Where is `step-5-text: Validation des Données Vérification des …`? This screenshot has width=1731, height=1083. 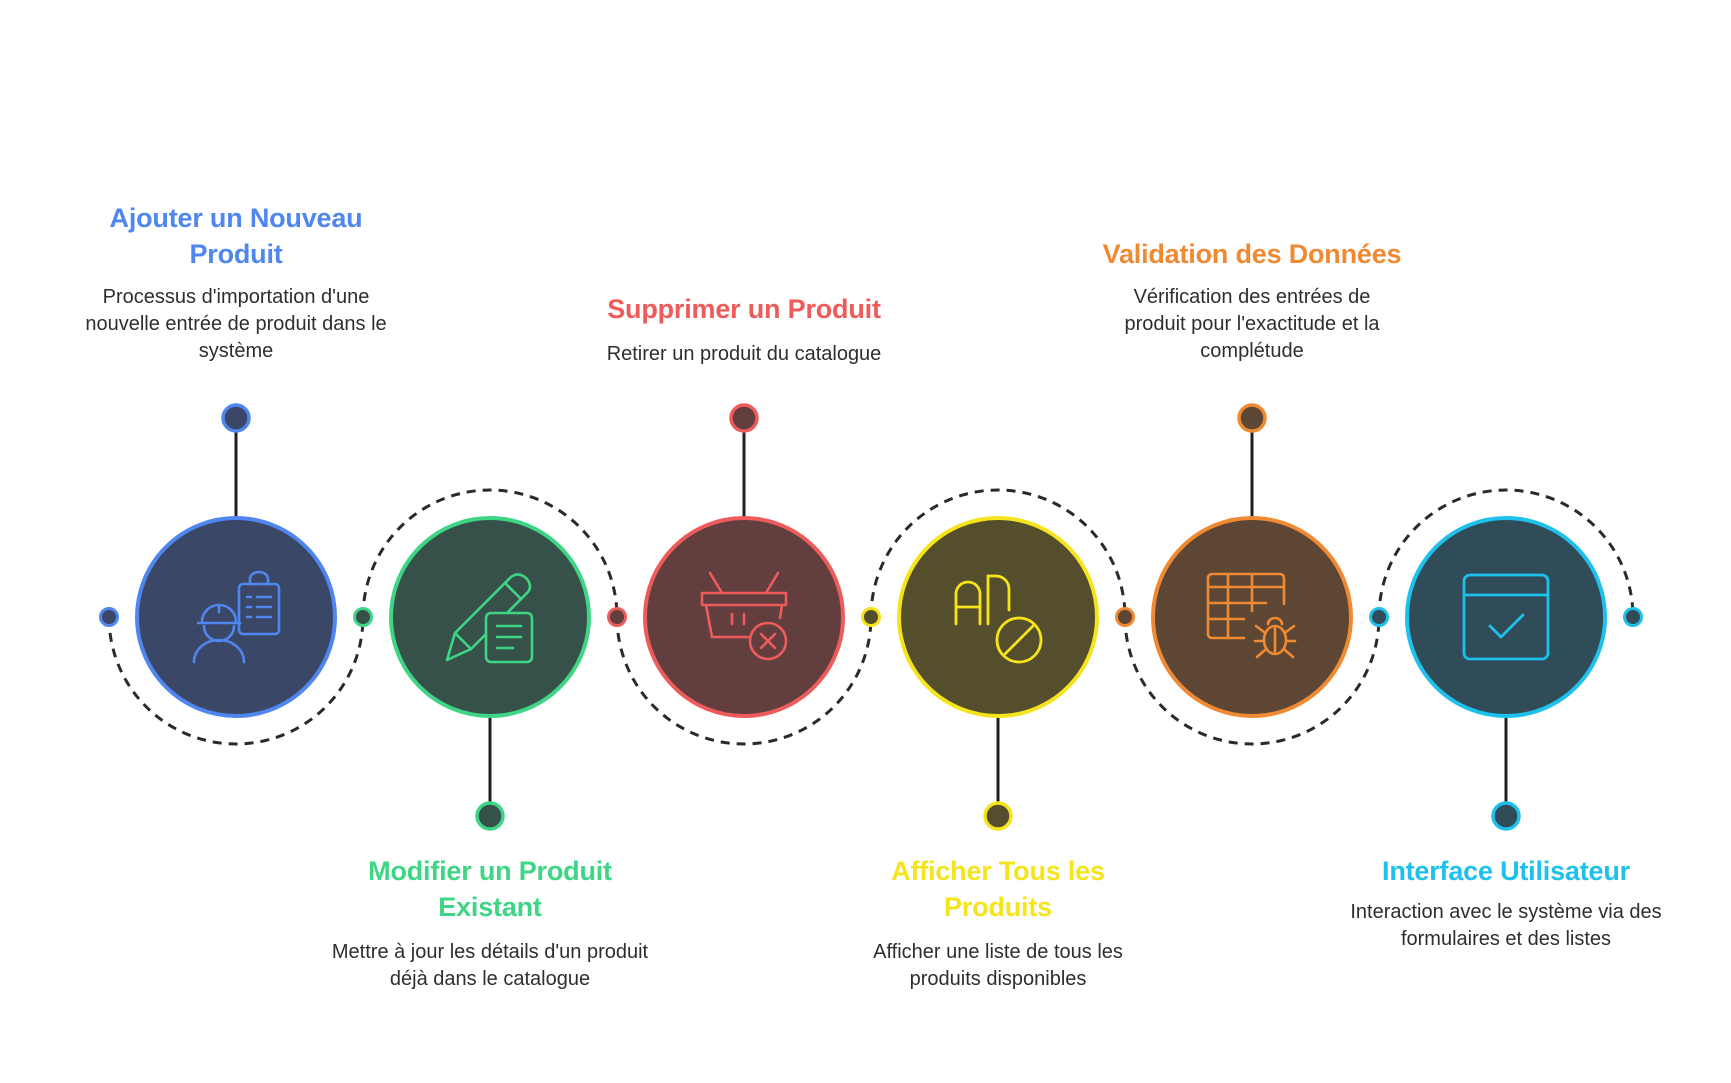
step-5-text: Validation des Données Vérification des … is located at coordinates (1252, 300).